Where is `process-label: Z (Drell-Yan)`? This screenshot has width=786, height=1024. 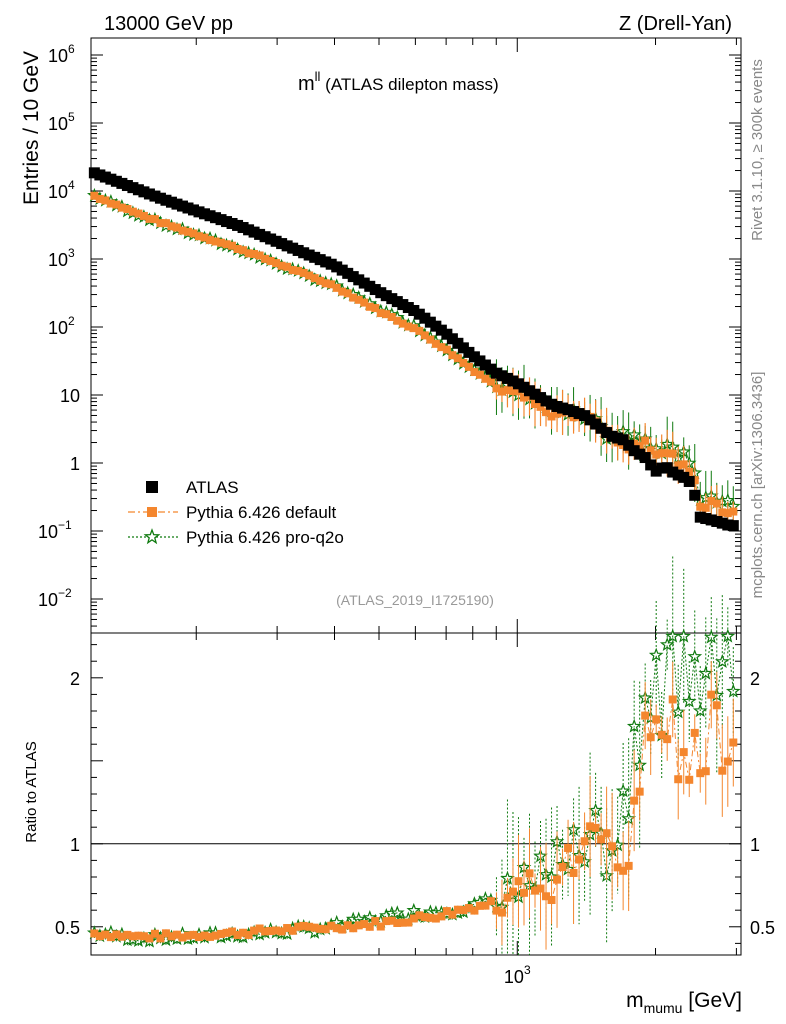 process-label: Z (Drell-Yan) is located at coordinates (675, 24).